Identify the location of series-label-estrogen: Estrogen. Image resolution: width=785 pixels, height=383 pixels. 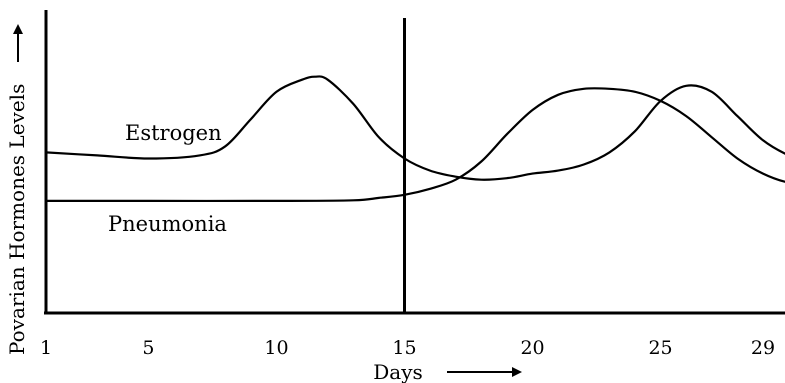
(173, 133).